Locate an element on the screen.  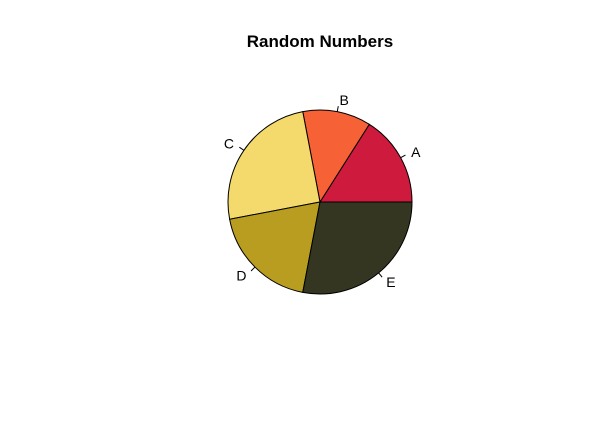
pie-slice-c is located at coordinates (274, 165).